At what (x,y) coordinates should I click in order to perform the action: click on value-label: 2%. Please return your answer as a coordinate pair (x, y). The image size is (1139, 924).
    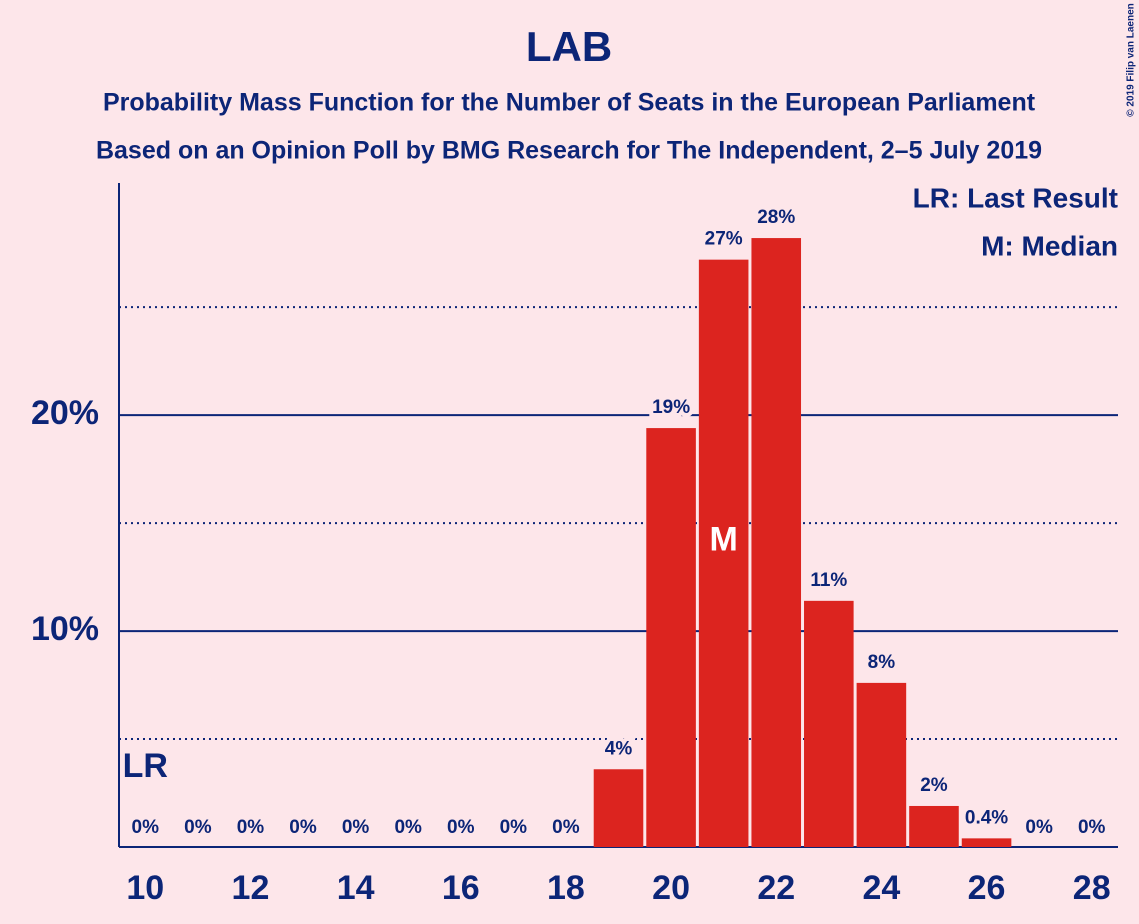
    Looking at the image, I should click on (934, 785).